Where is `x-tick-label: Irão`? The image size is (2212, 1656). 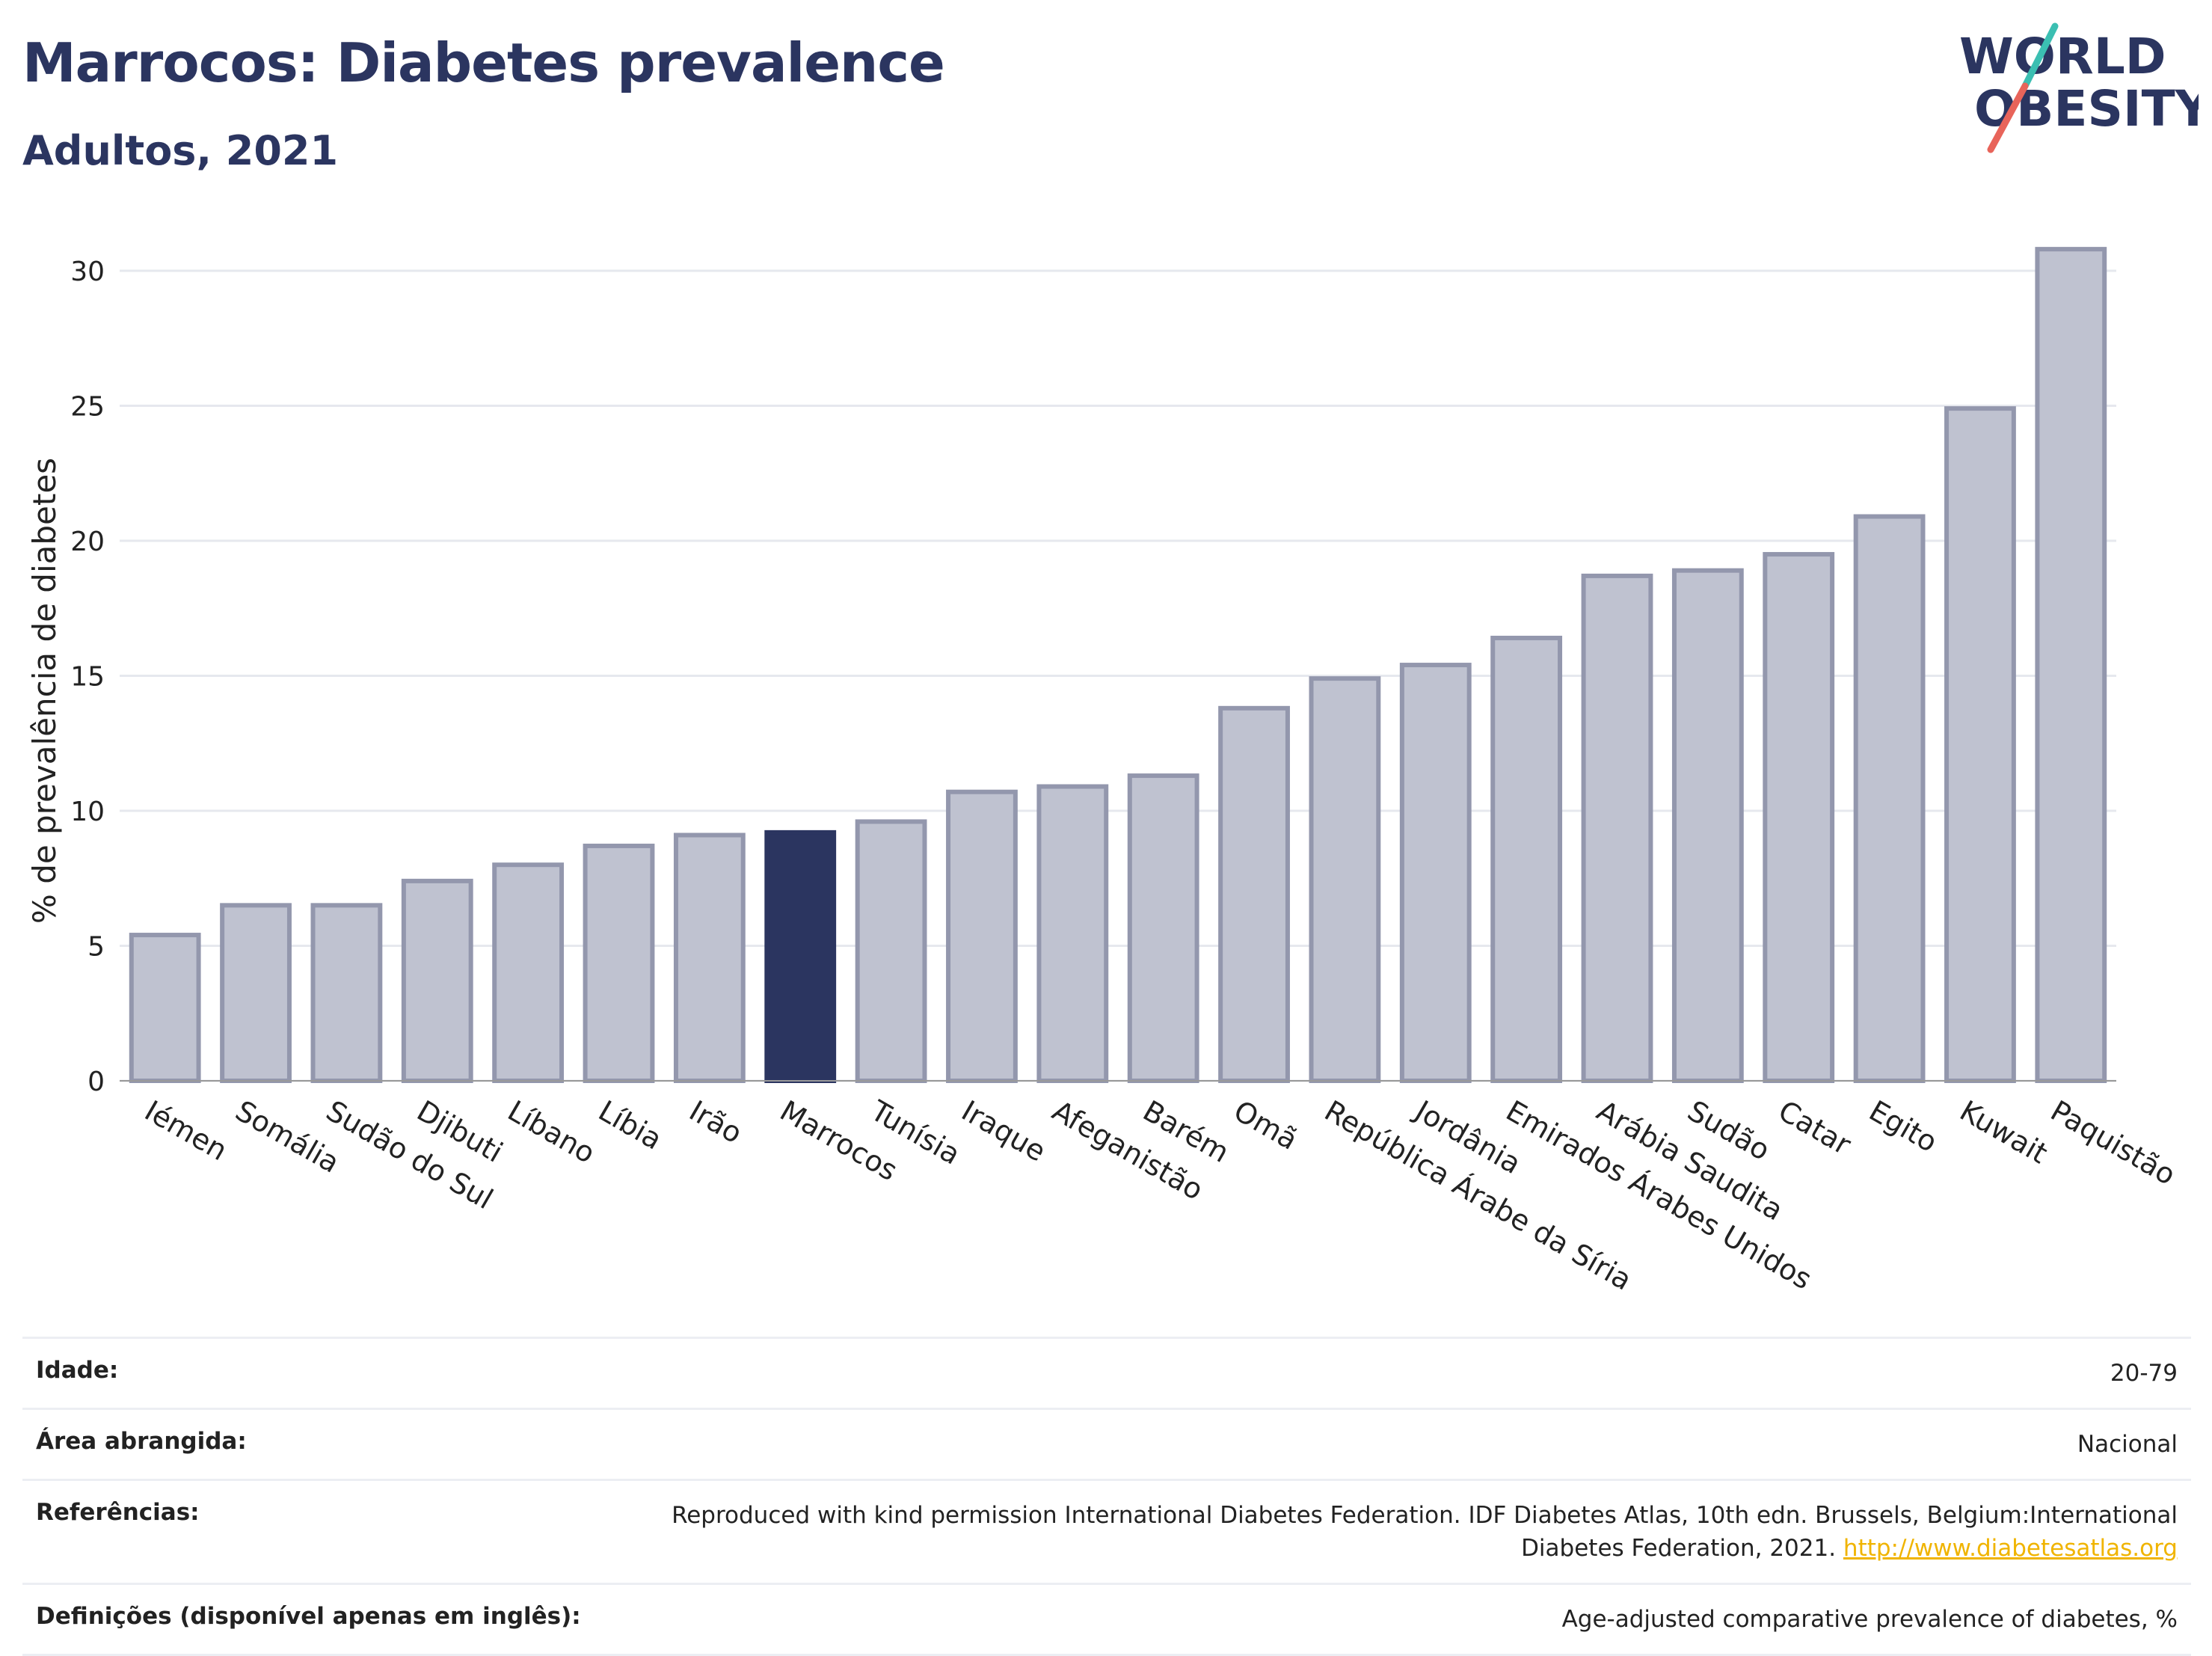
x-tick-label: Irão is located at coordinates (715, 1122).